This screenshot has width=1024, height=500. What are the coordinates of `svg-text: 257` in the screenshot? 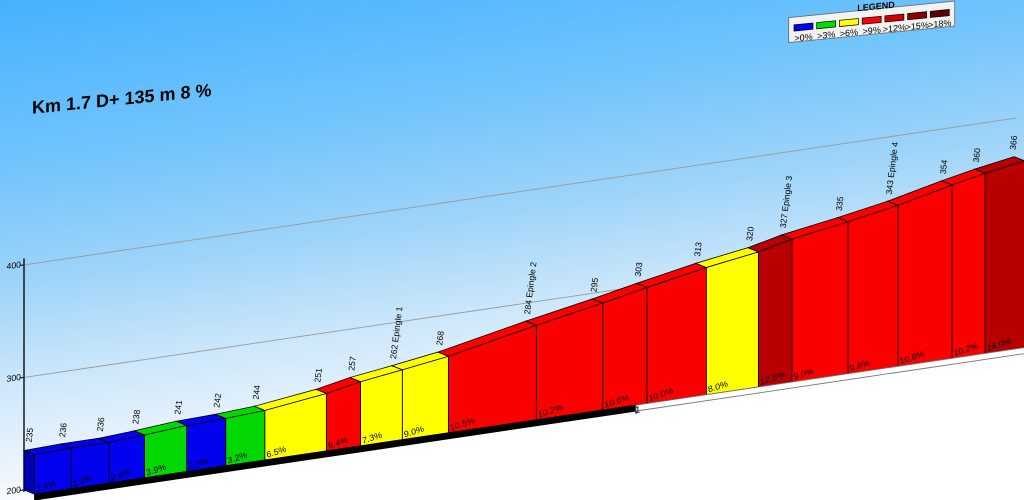 It's located at (352, 364).